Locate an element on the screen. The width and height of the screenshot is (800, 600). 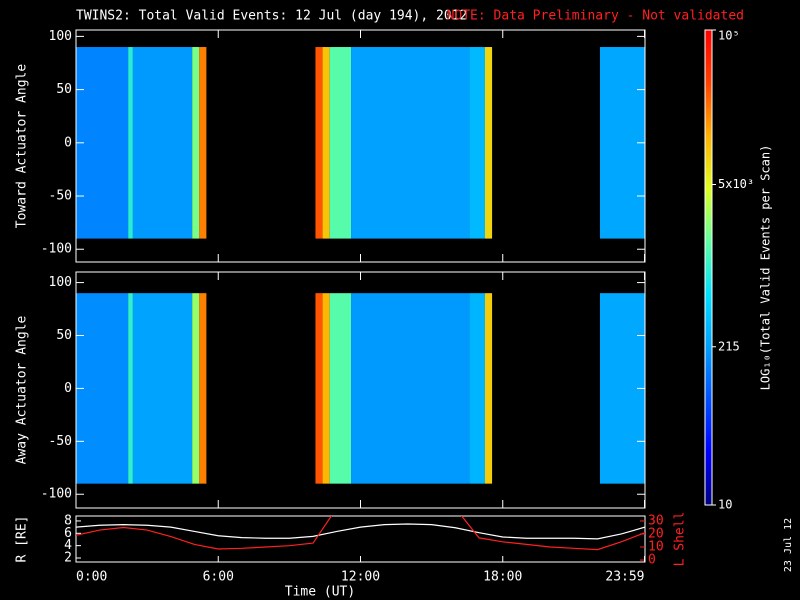
x-axis-label: Time (UT) is located at coordinates (320, 592).